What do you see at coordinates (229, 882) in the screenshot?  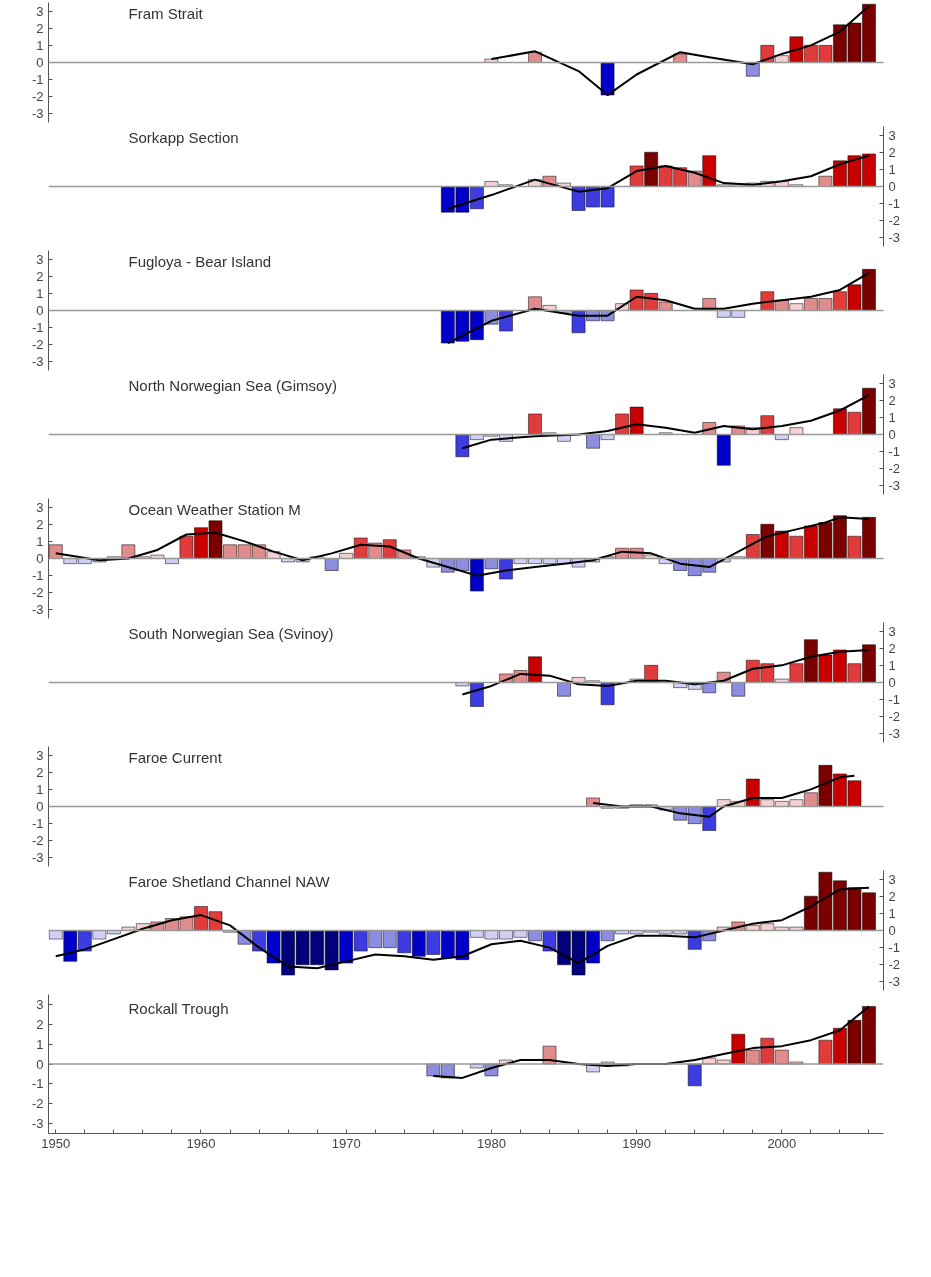 I see `chart-title: Faroe Shetland Channel NAW` at bounding box center [229, 882].